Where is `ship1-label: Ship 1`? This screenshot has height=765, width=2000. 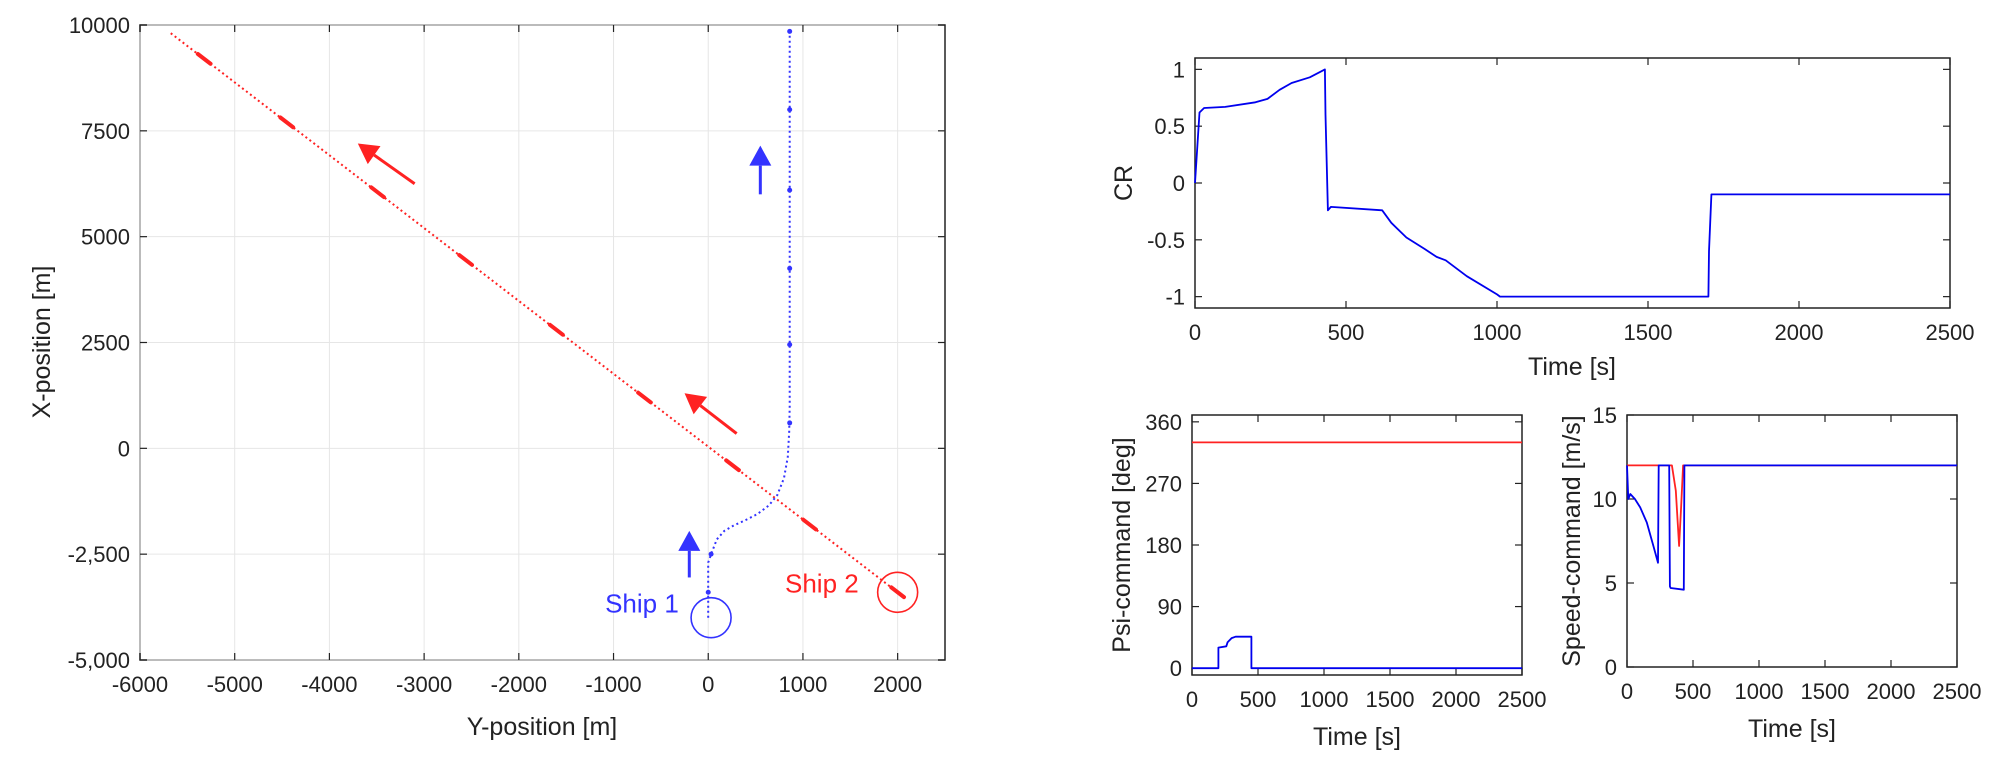
ship1-label: Ship 1 is located at coordinates (642, 604).